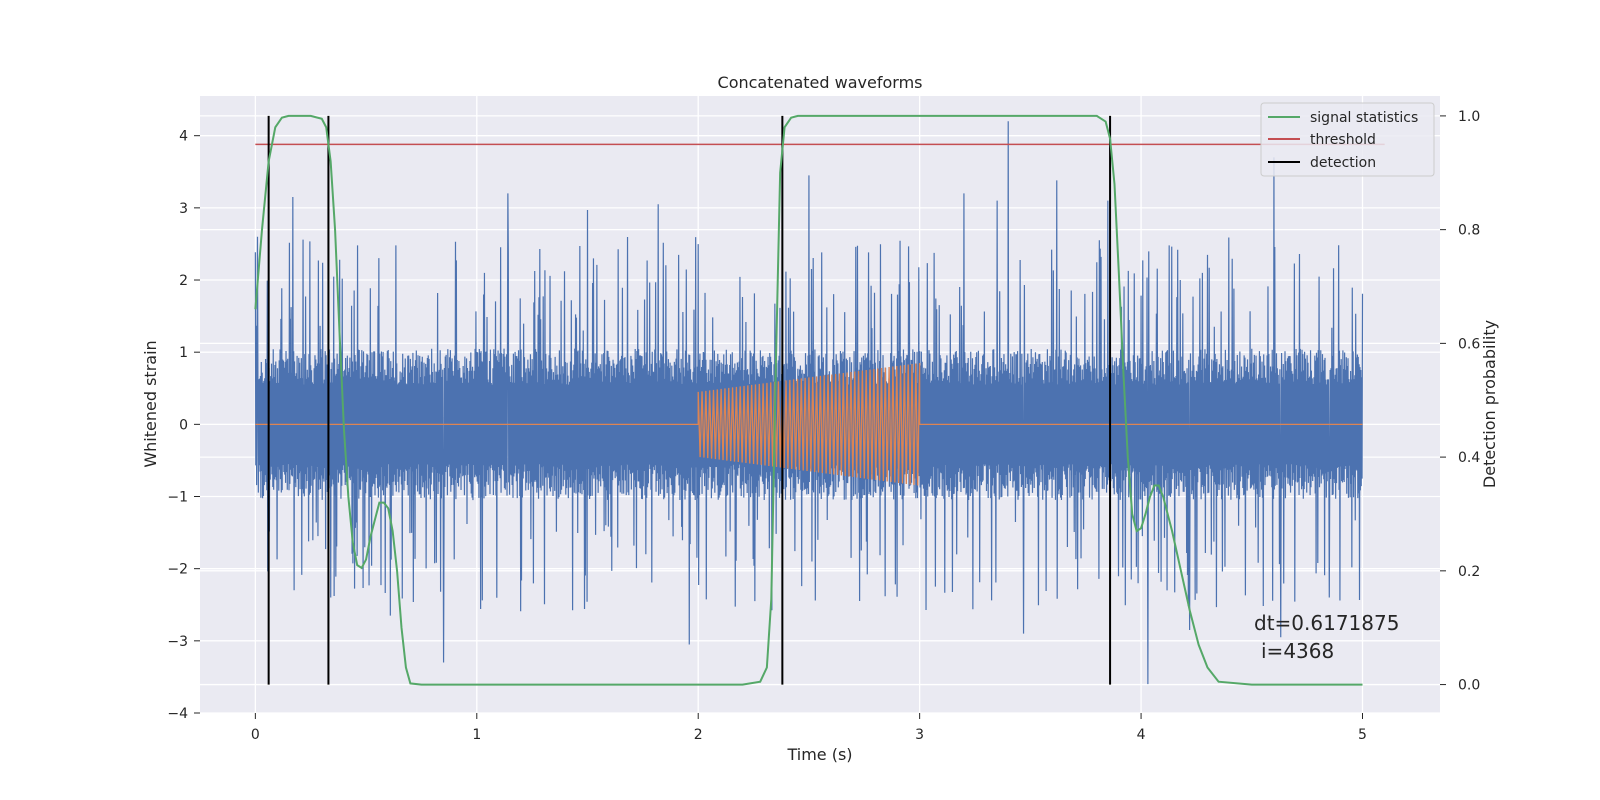 This screenshot has height=800, width=1600. Describe the element at coordinates (1297, 651) in the screenshot. I see `annotation-i: i=4368` at that location.